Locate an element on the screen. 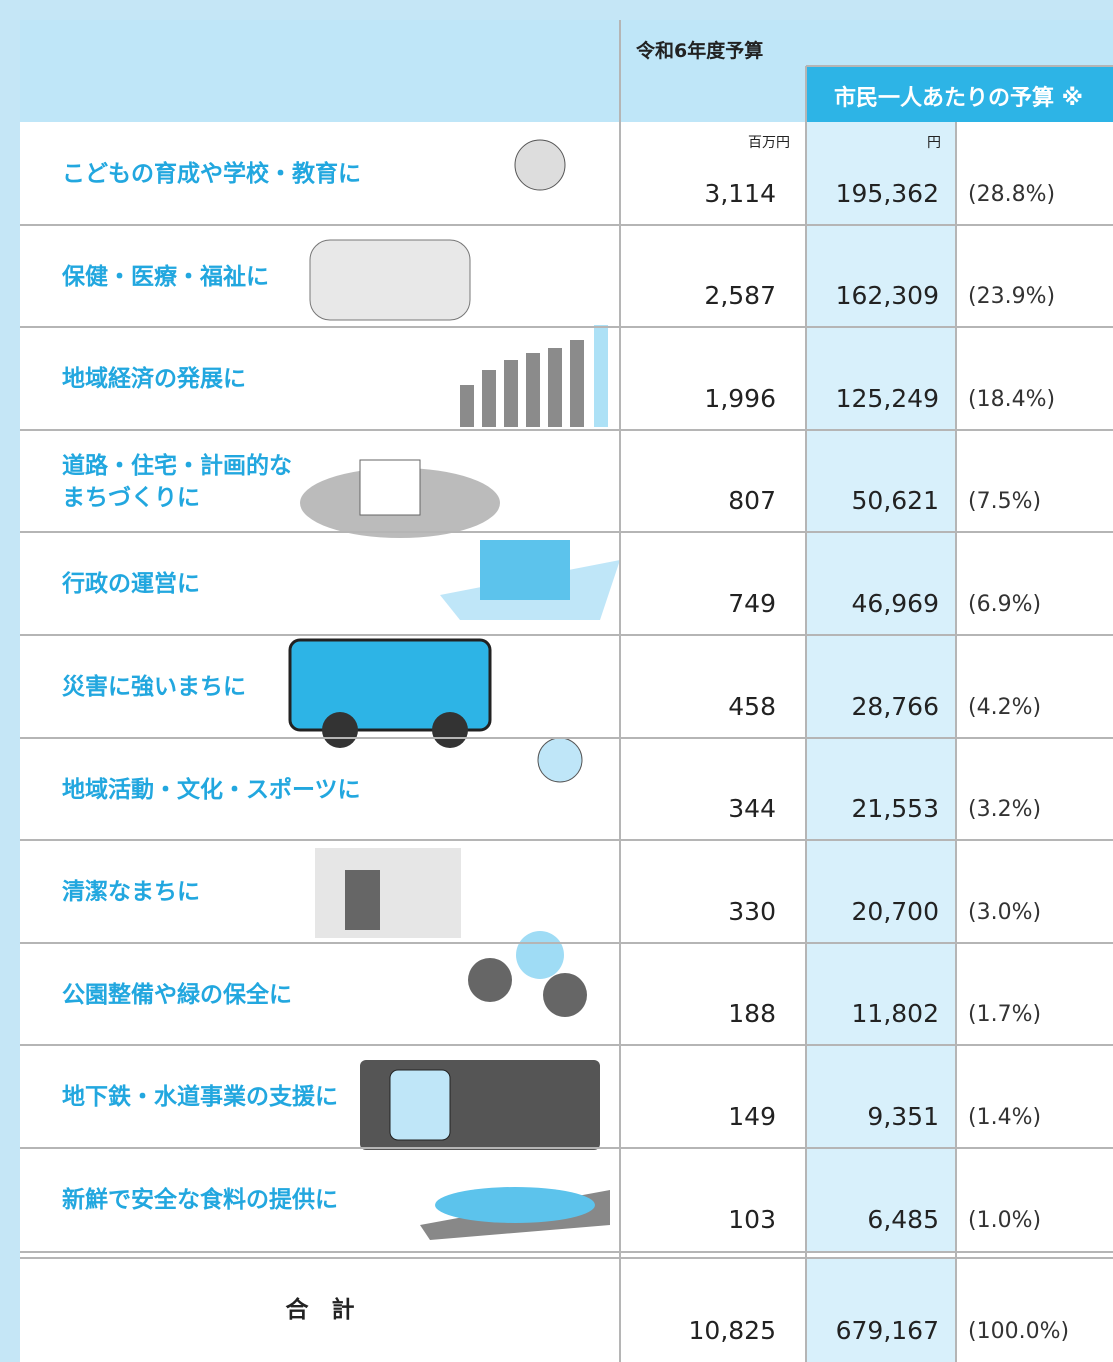  share: (6.9%) is located at coordinates (1005, 604).